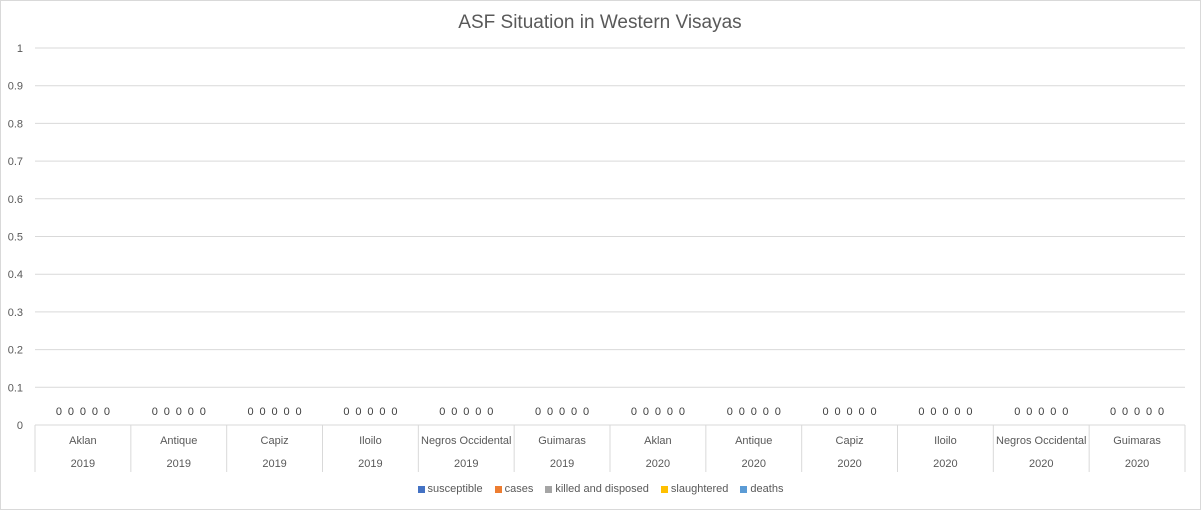  I want to click on legend-item: cases, so click(514, 489).